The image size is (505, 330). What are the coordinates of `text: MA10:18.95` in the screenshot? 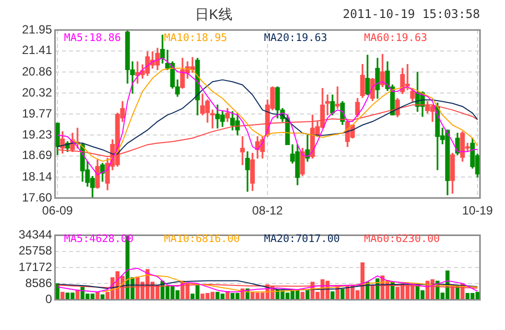 It's located at (196, 38).